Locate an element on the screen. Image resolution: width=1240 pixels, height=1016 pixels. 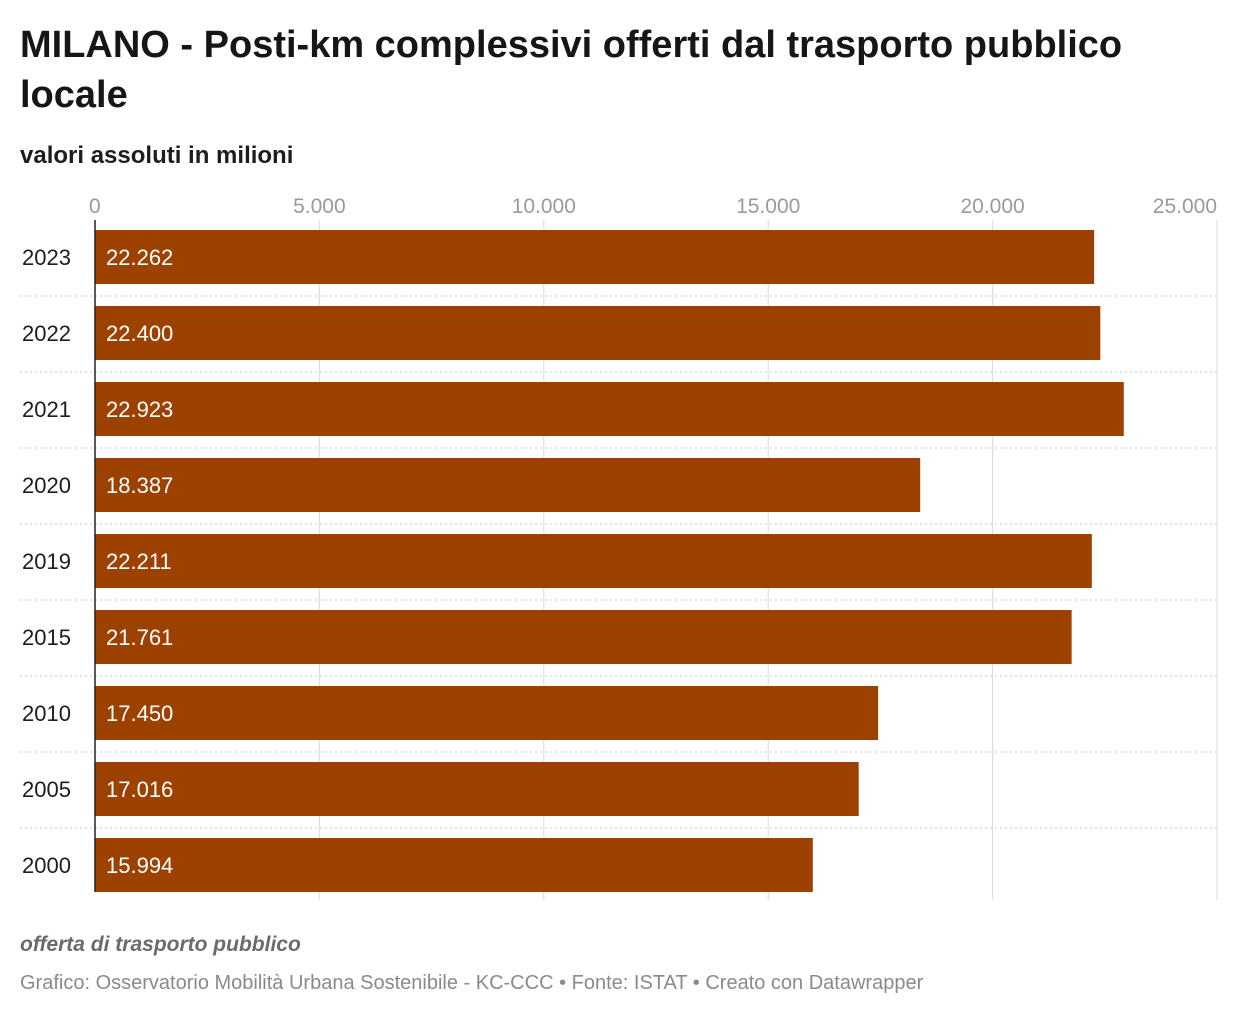
x-tick-label: 25.000 is located at coordinates (1185, 206).